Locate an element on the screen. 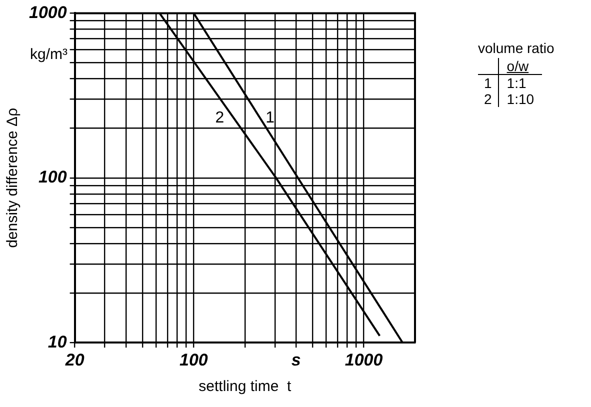  x-tick-label: 20 is located at coordinates (74, 360).